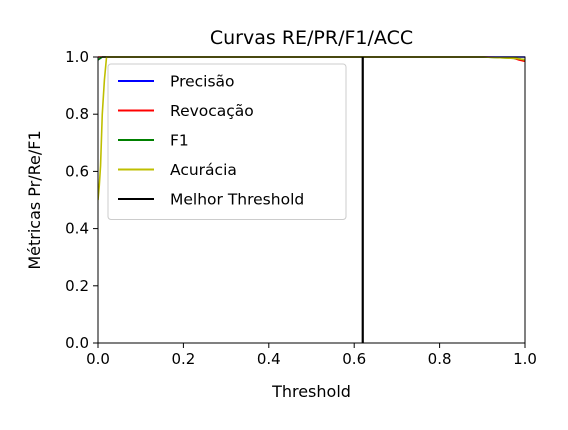  I want to click on legend-label: Melhor Threshold, so click(237, 200).